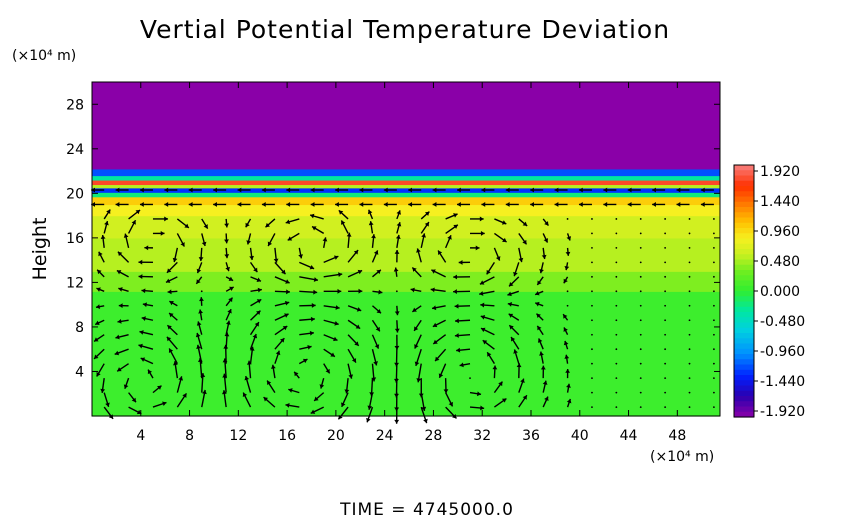  What do you see at coordinates (580, 436) in the screenshot?
I see `x-tick-label: 40` at bounding box center [580, 436].